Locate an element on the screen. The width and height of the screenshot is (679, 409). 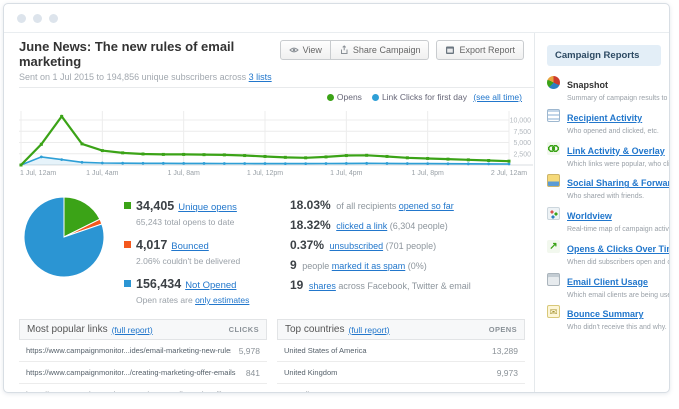
stat-text: people is located at coordinates (316, 266).